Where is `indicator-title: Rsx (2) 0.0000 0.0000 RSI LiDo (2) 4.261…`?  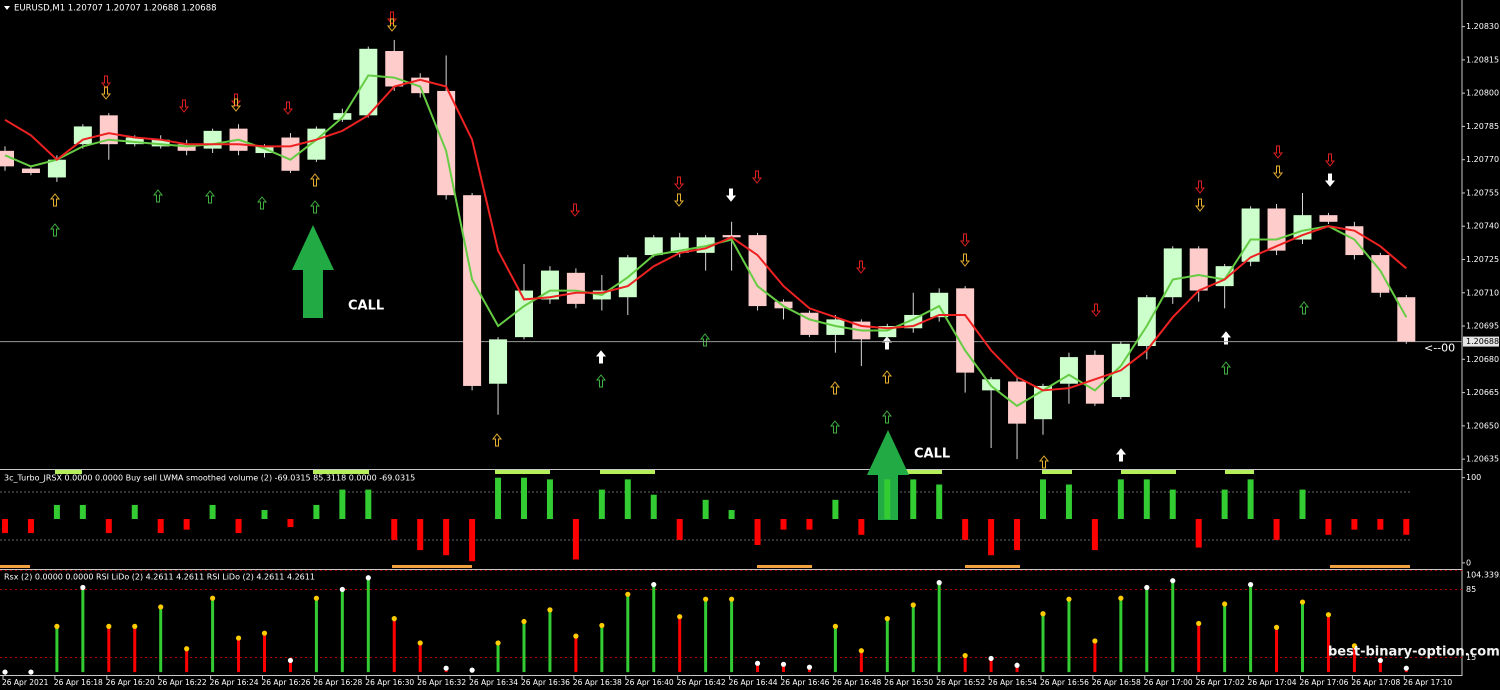 indicator-title: Rsx (2) 0.0000 0.0000 RSI LiDo (2) 4.261… is located at coordinates (159, 577).